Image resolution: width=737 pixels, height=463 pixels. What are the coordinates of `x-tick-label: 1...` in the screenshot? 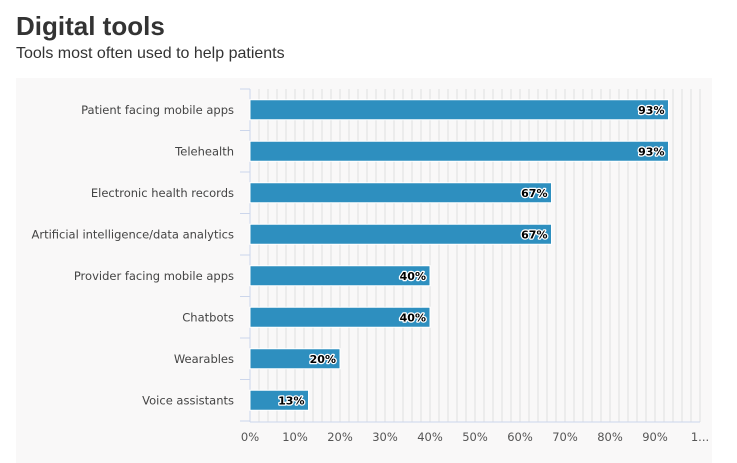 It's located at (700, 437).